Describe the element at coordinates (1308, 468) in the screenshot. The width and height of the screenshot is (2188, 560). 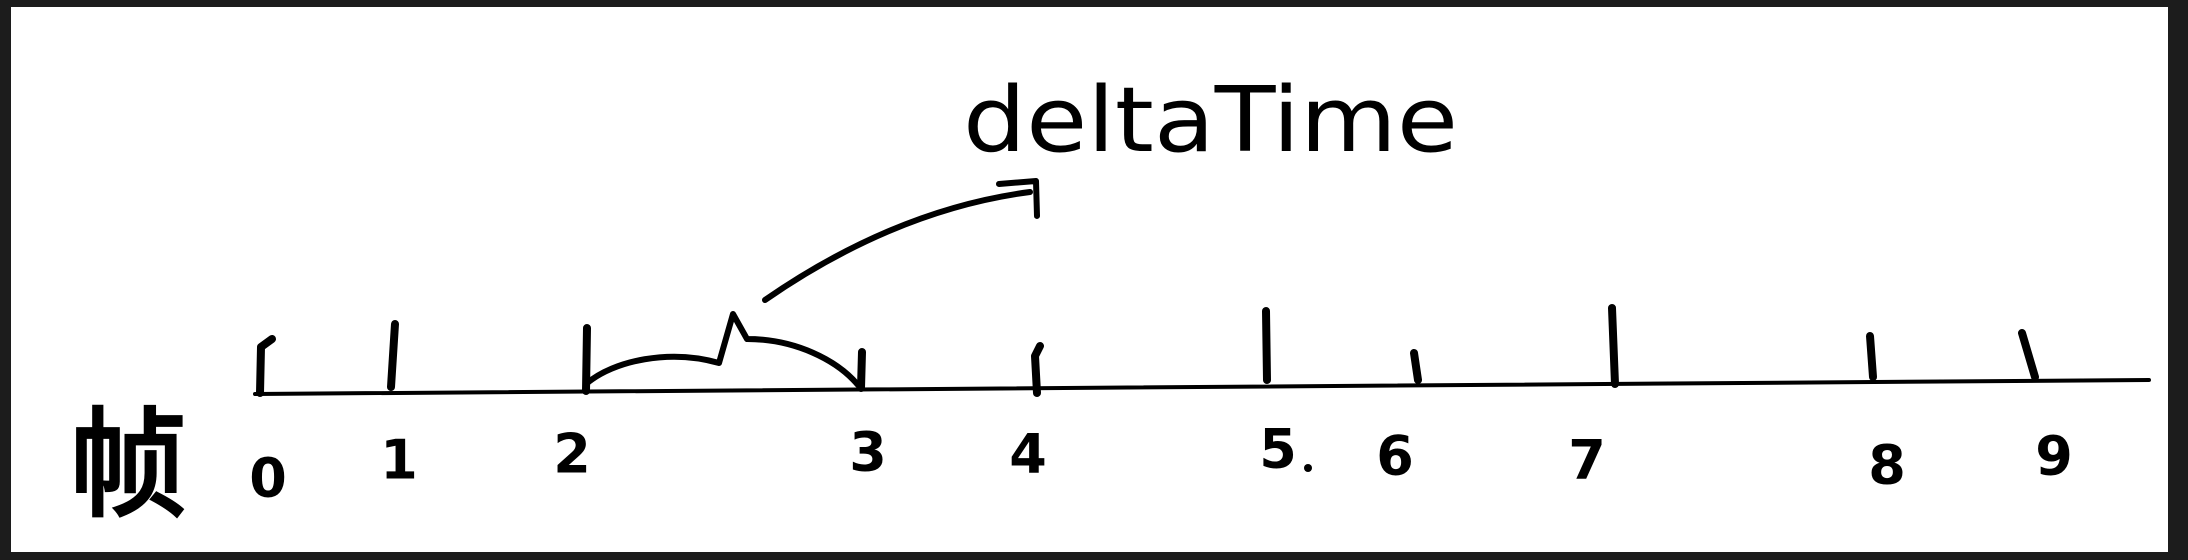
I see `stray-ink-dot` at that location.